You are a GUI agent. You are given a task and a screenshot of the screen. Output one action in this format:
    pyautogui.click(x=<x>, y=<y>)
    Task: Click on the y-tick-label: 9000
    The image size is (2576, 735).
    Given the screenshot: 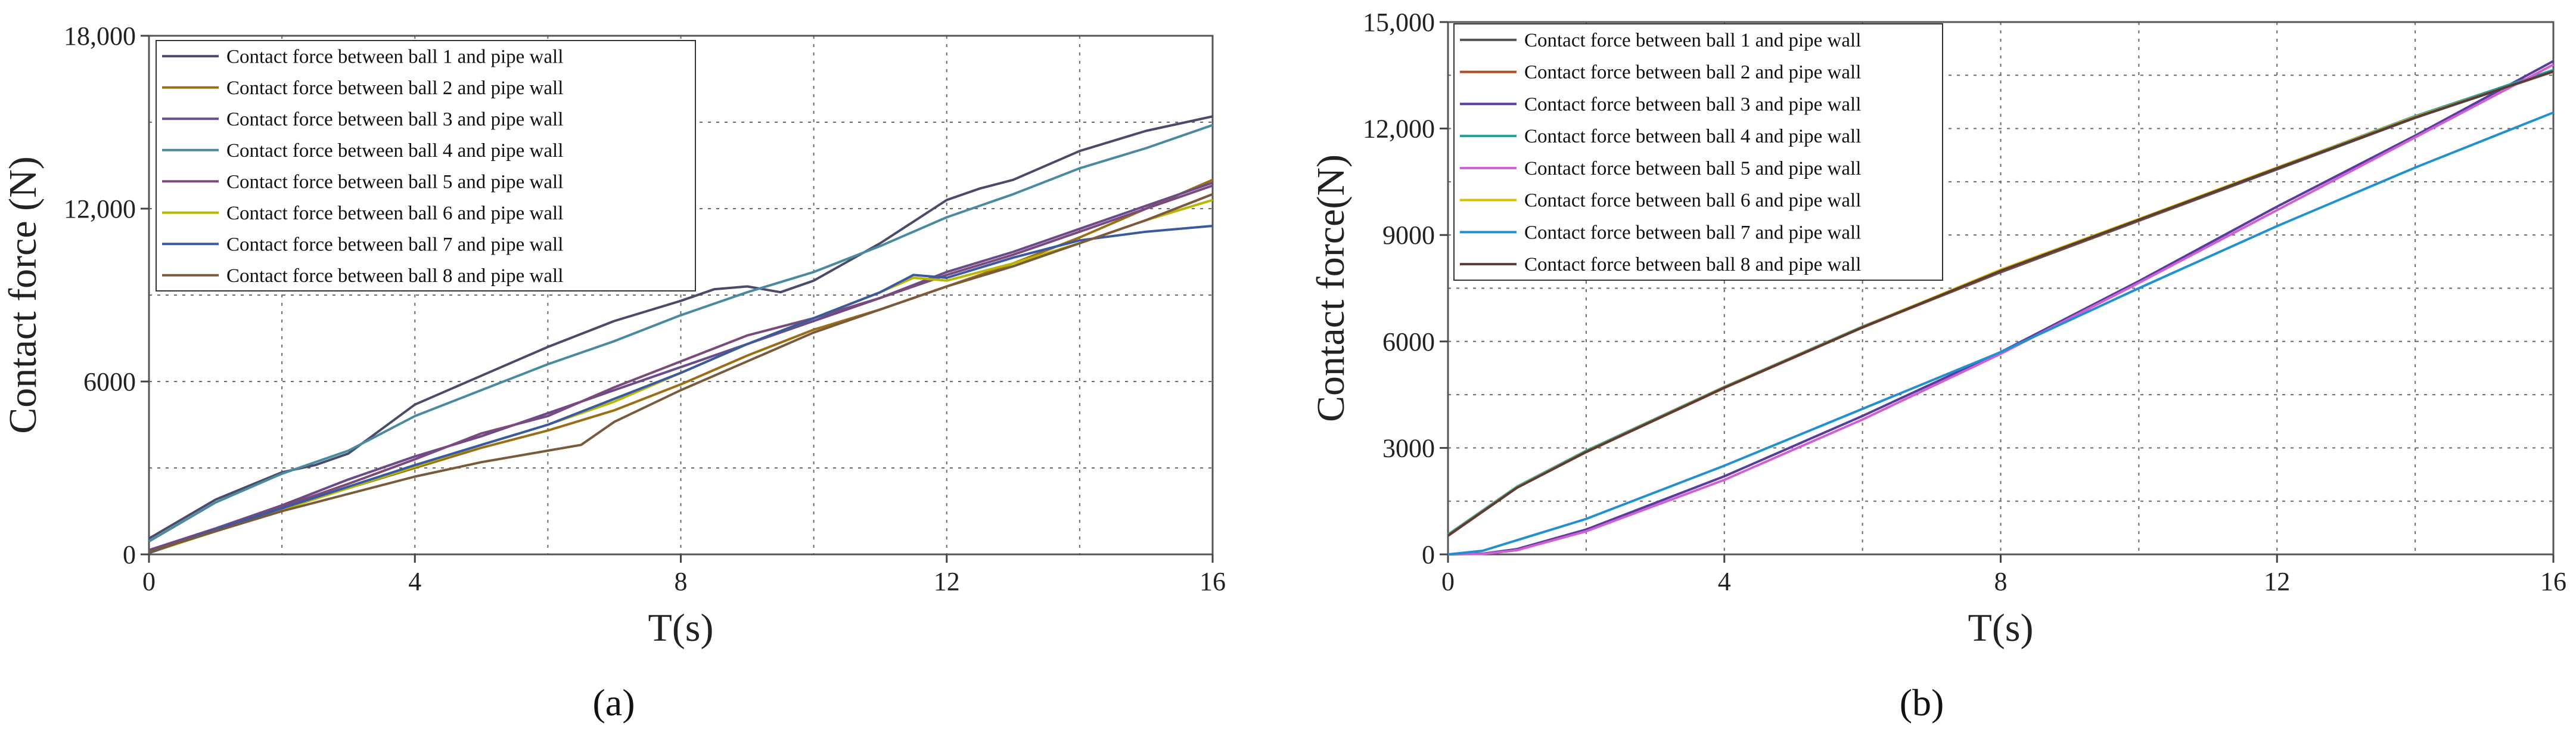 What is the action you would take?
    pyautogui.click(x=1408, y=236)
    